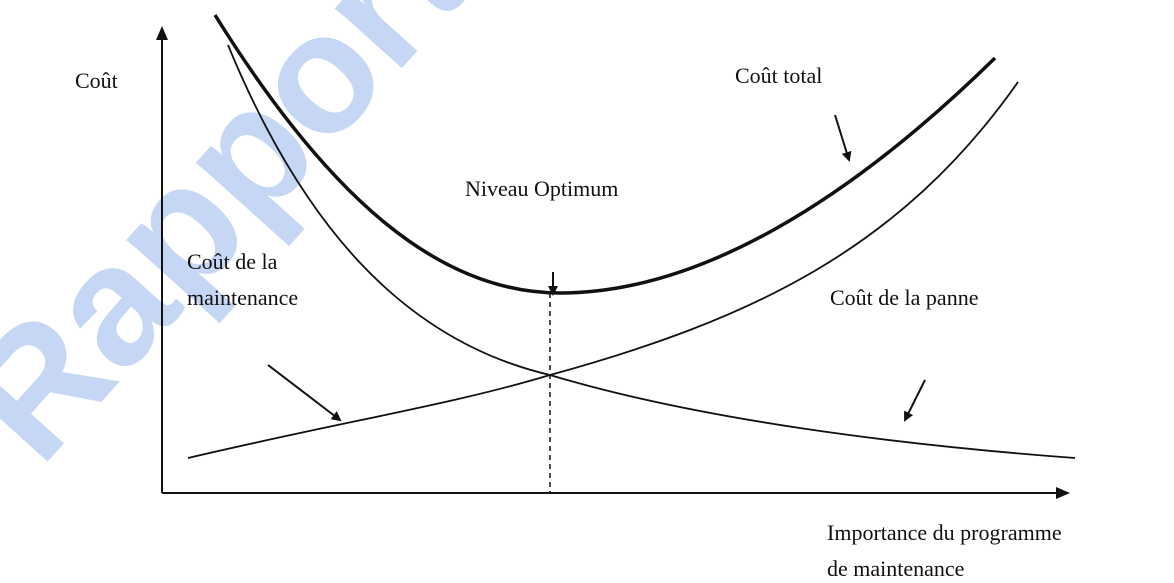 The image size is (1174, 583). What do you see at coordinates (242, 297) in the screenshot?
I see `label: maintenance` at bounding box center [242, 297].